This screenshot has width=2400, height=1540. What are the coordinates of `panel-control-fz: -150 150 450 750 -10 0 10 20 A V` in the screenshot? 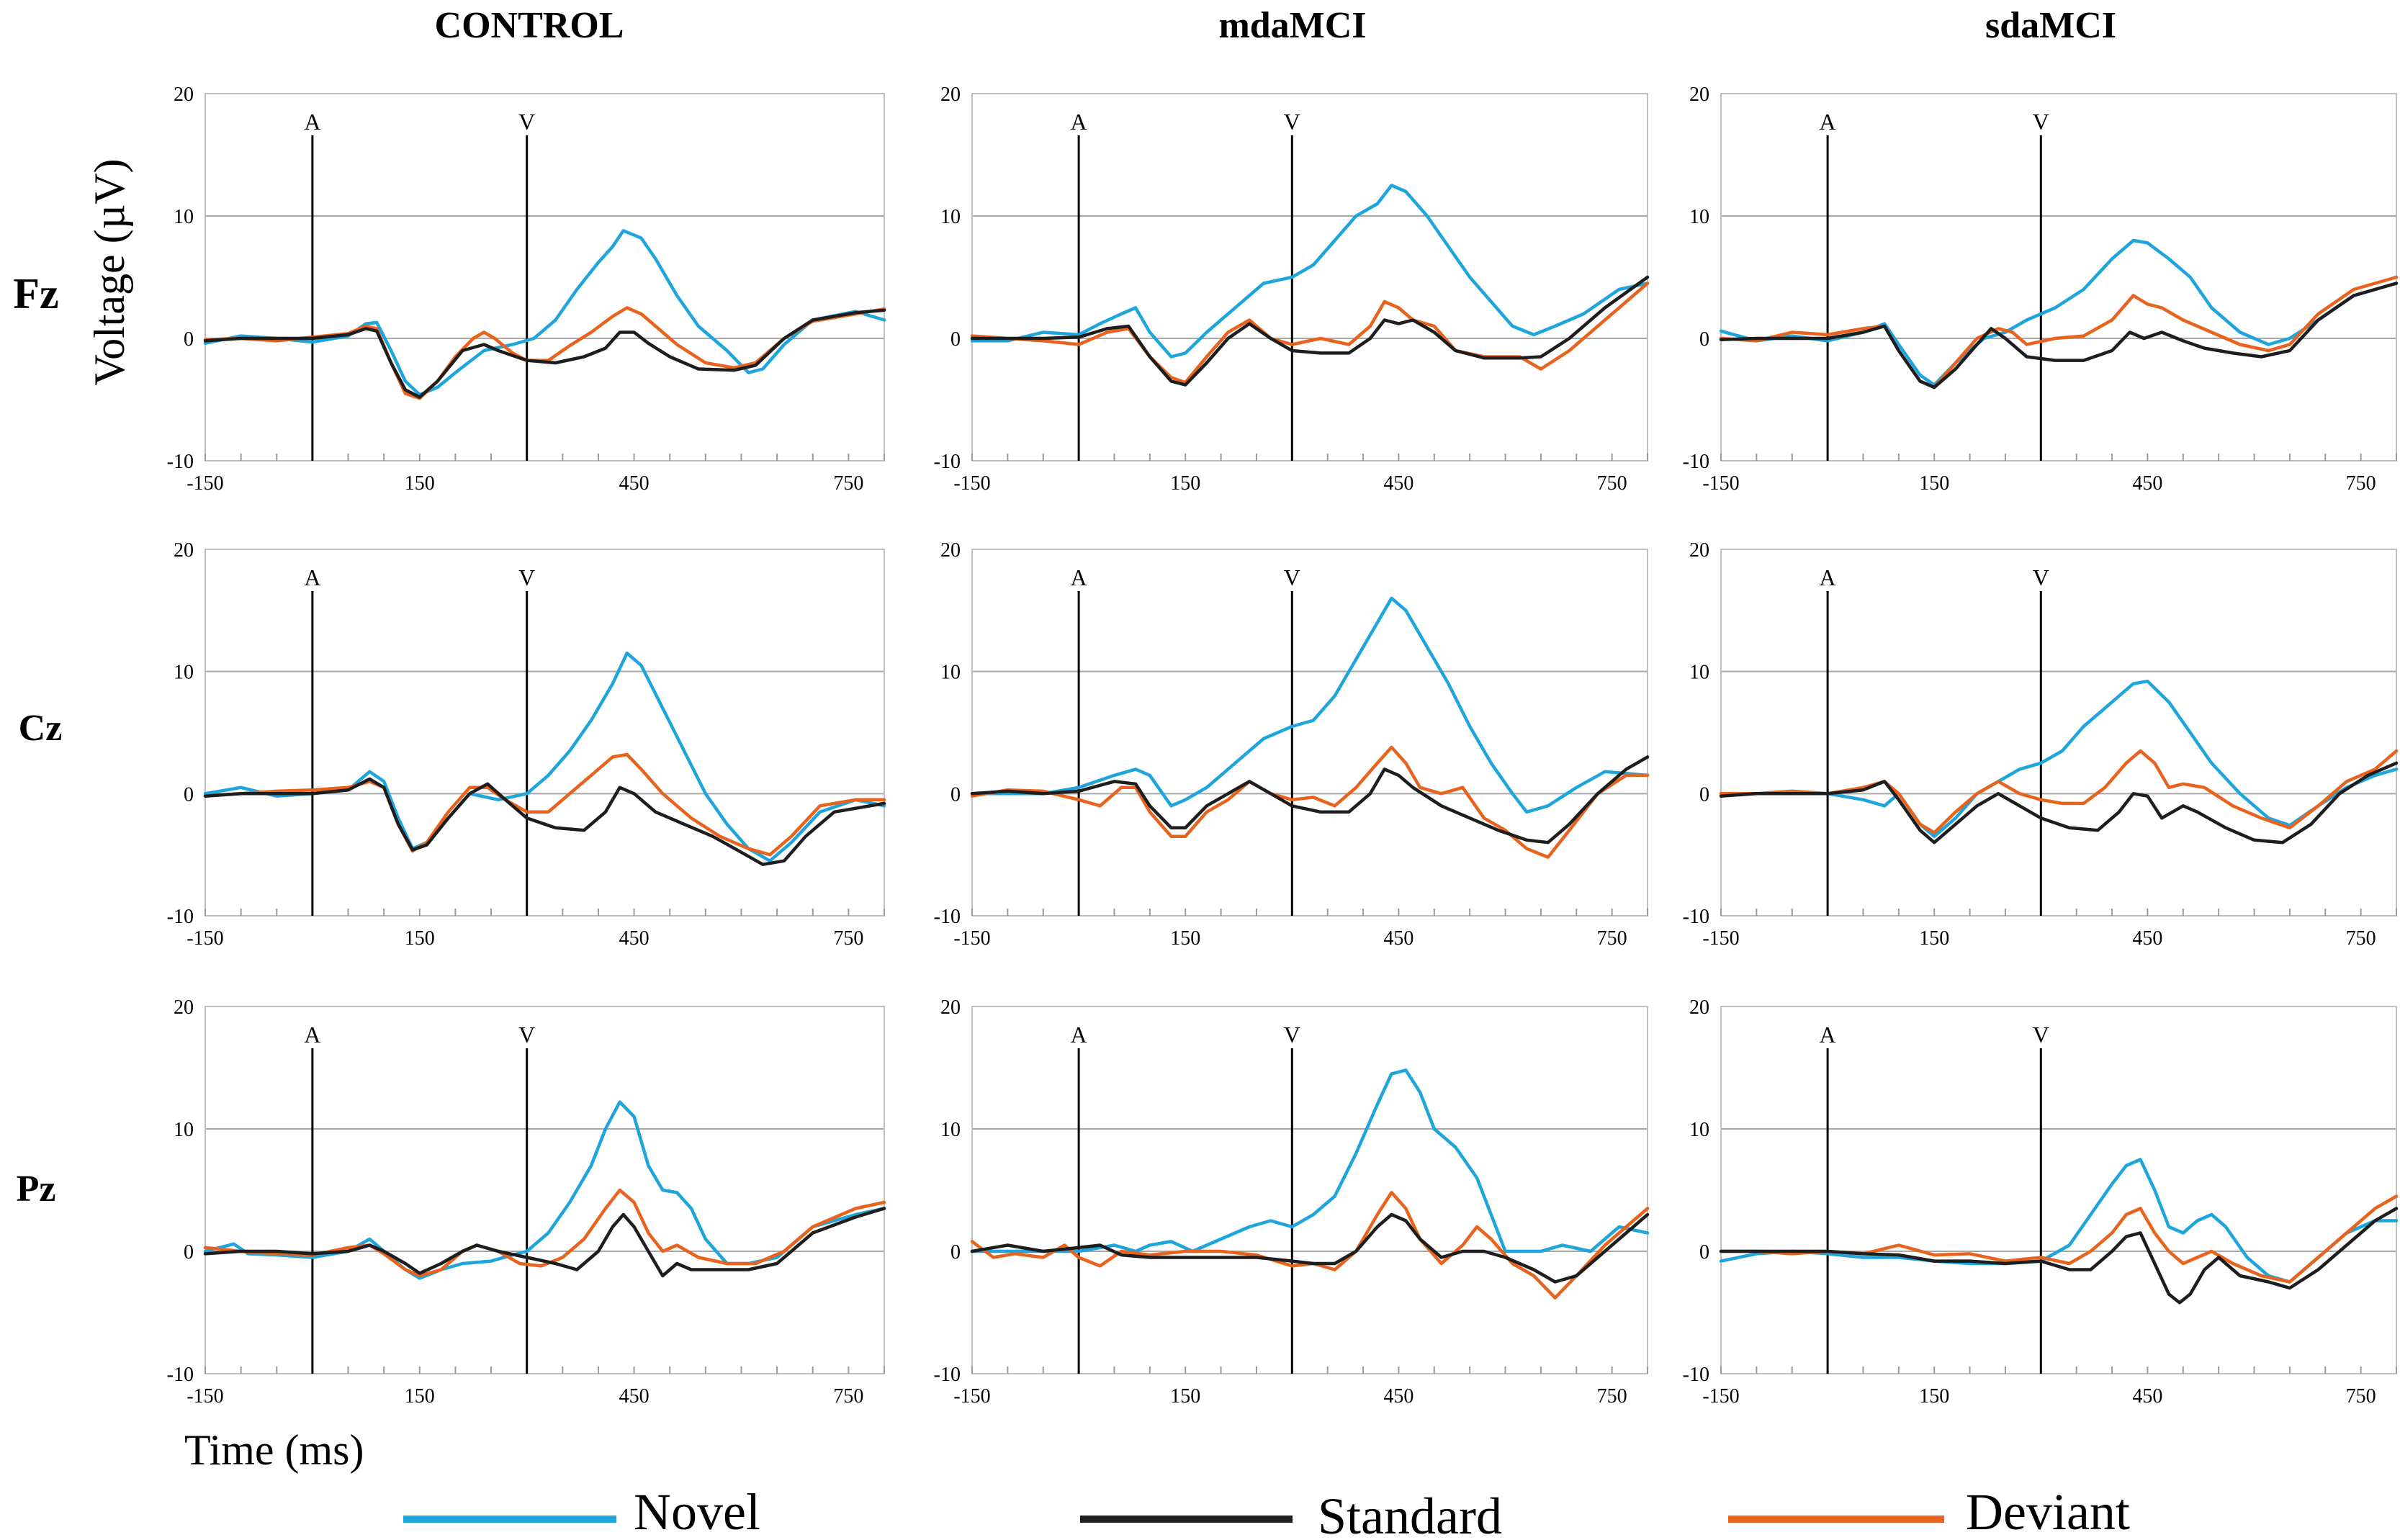 It's located at (526, 289).